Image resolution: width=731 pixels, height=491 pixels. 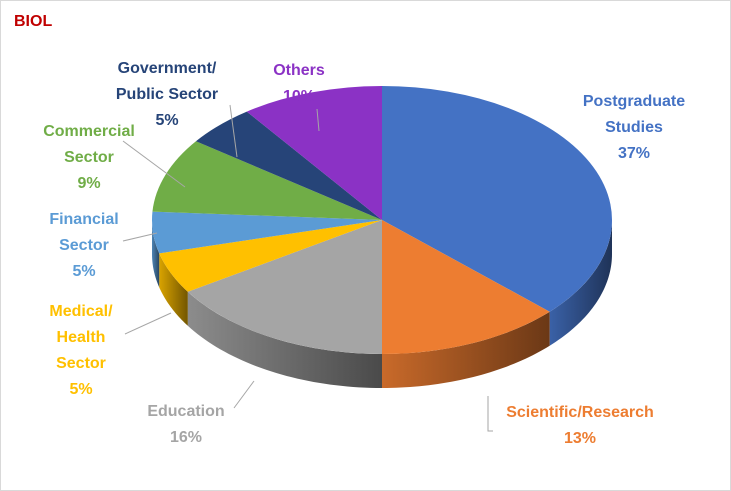 I want to click on pie-side-education, so click(x=284, y=339).